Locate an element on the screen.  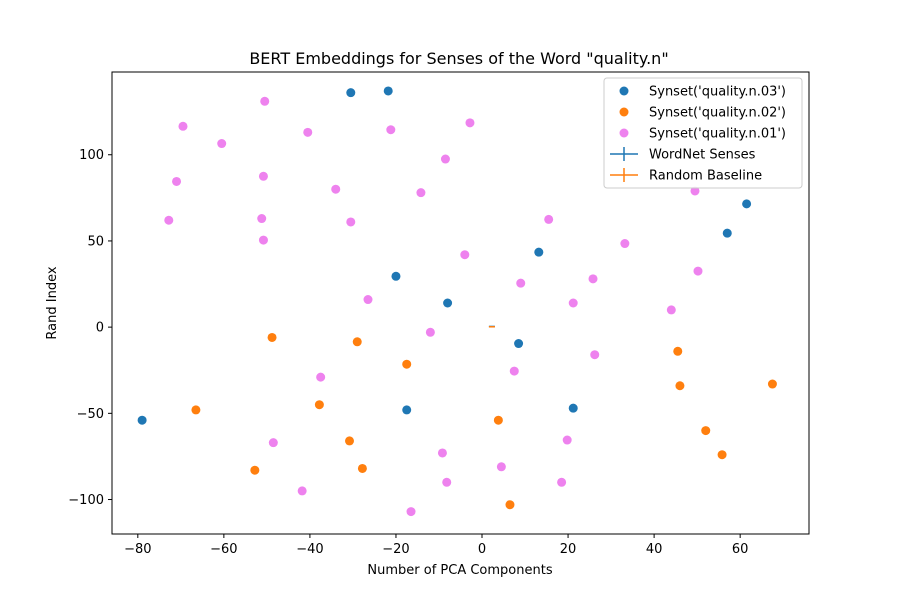
x-tick-label: −60 is located at coordinates (223, 549).